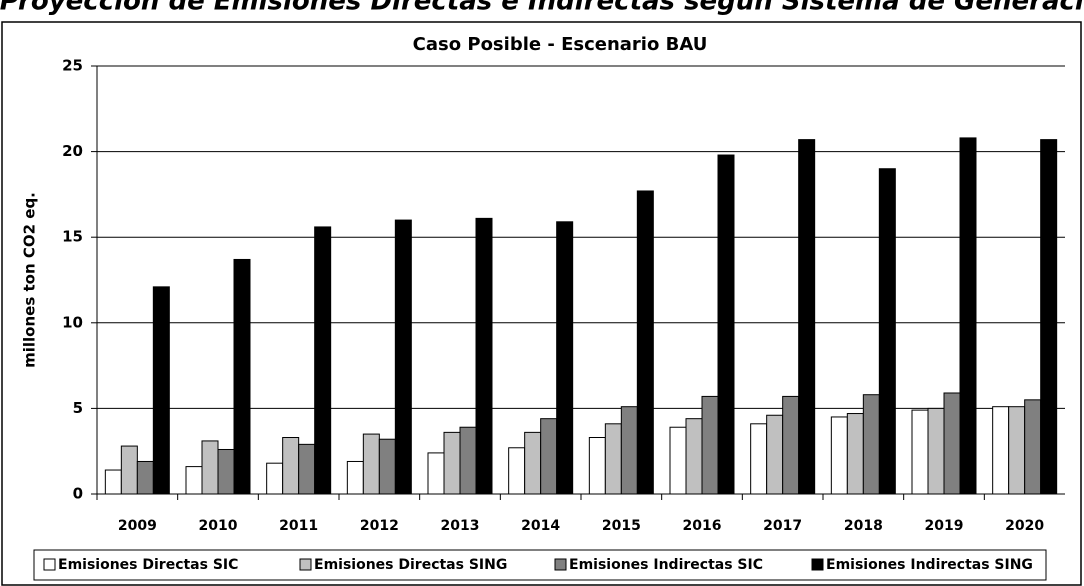 The image size is (1084, 586). I want to click on legend-label: Emisiones Indirectas SIC, so click(666, 565).